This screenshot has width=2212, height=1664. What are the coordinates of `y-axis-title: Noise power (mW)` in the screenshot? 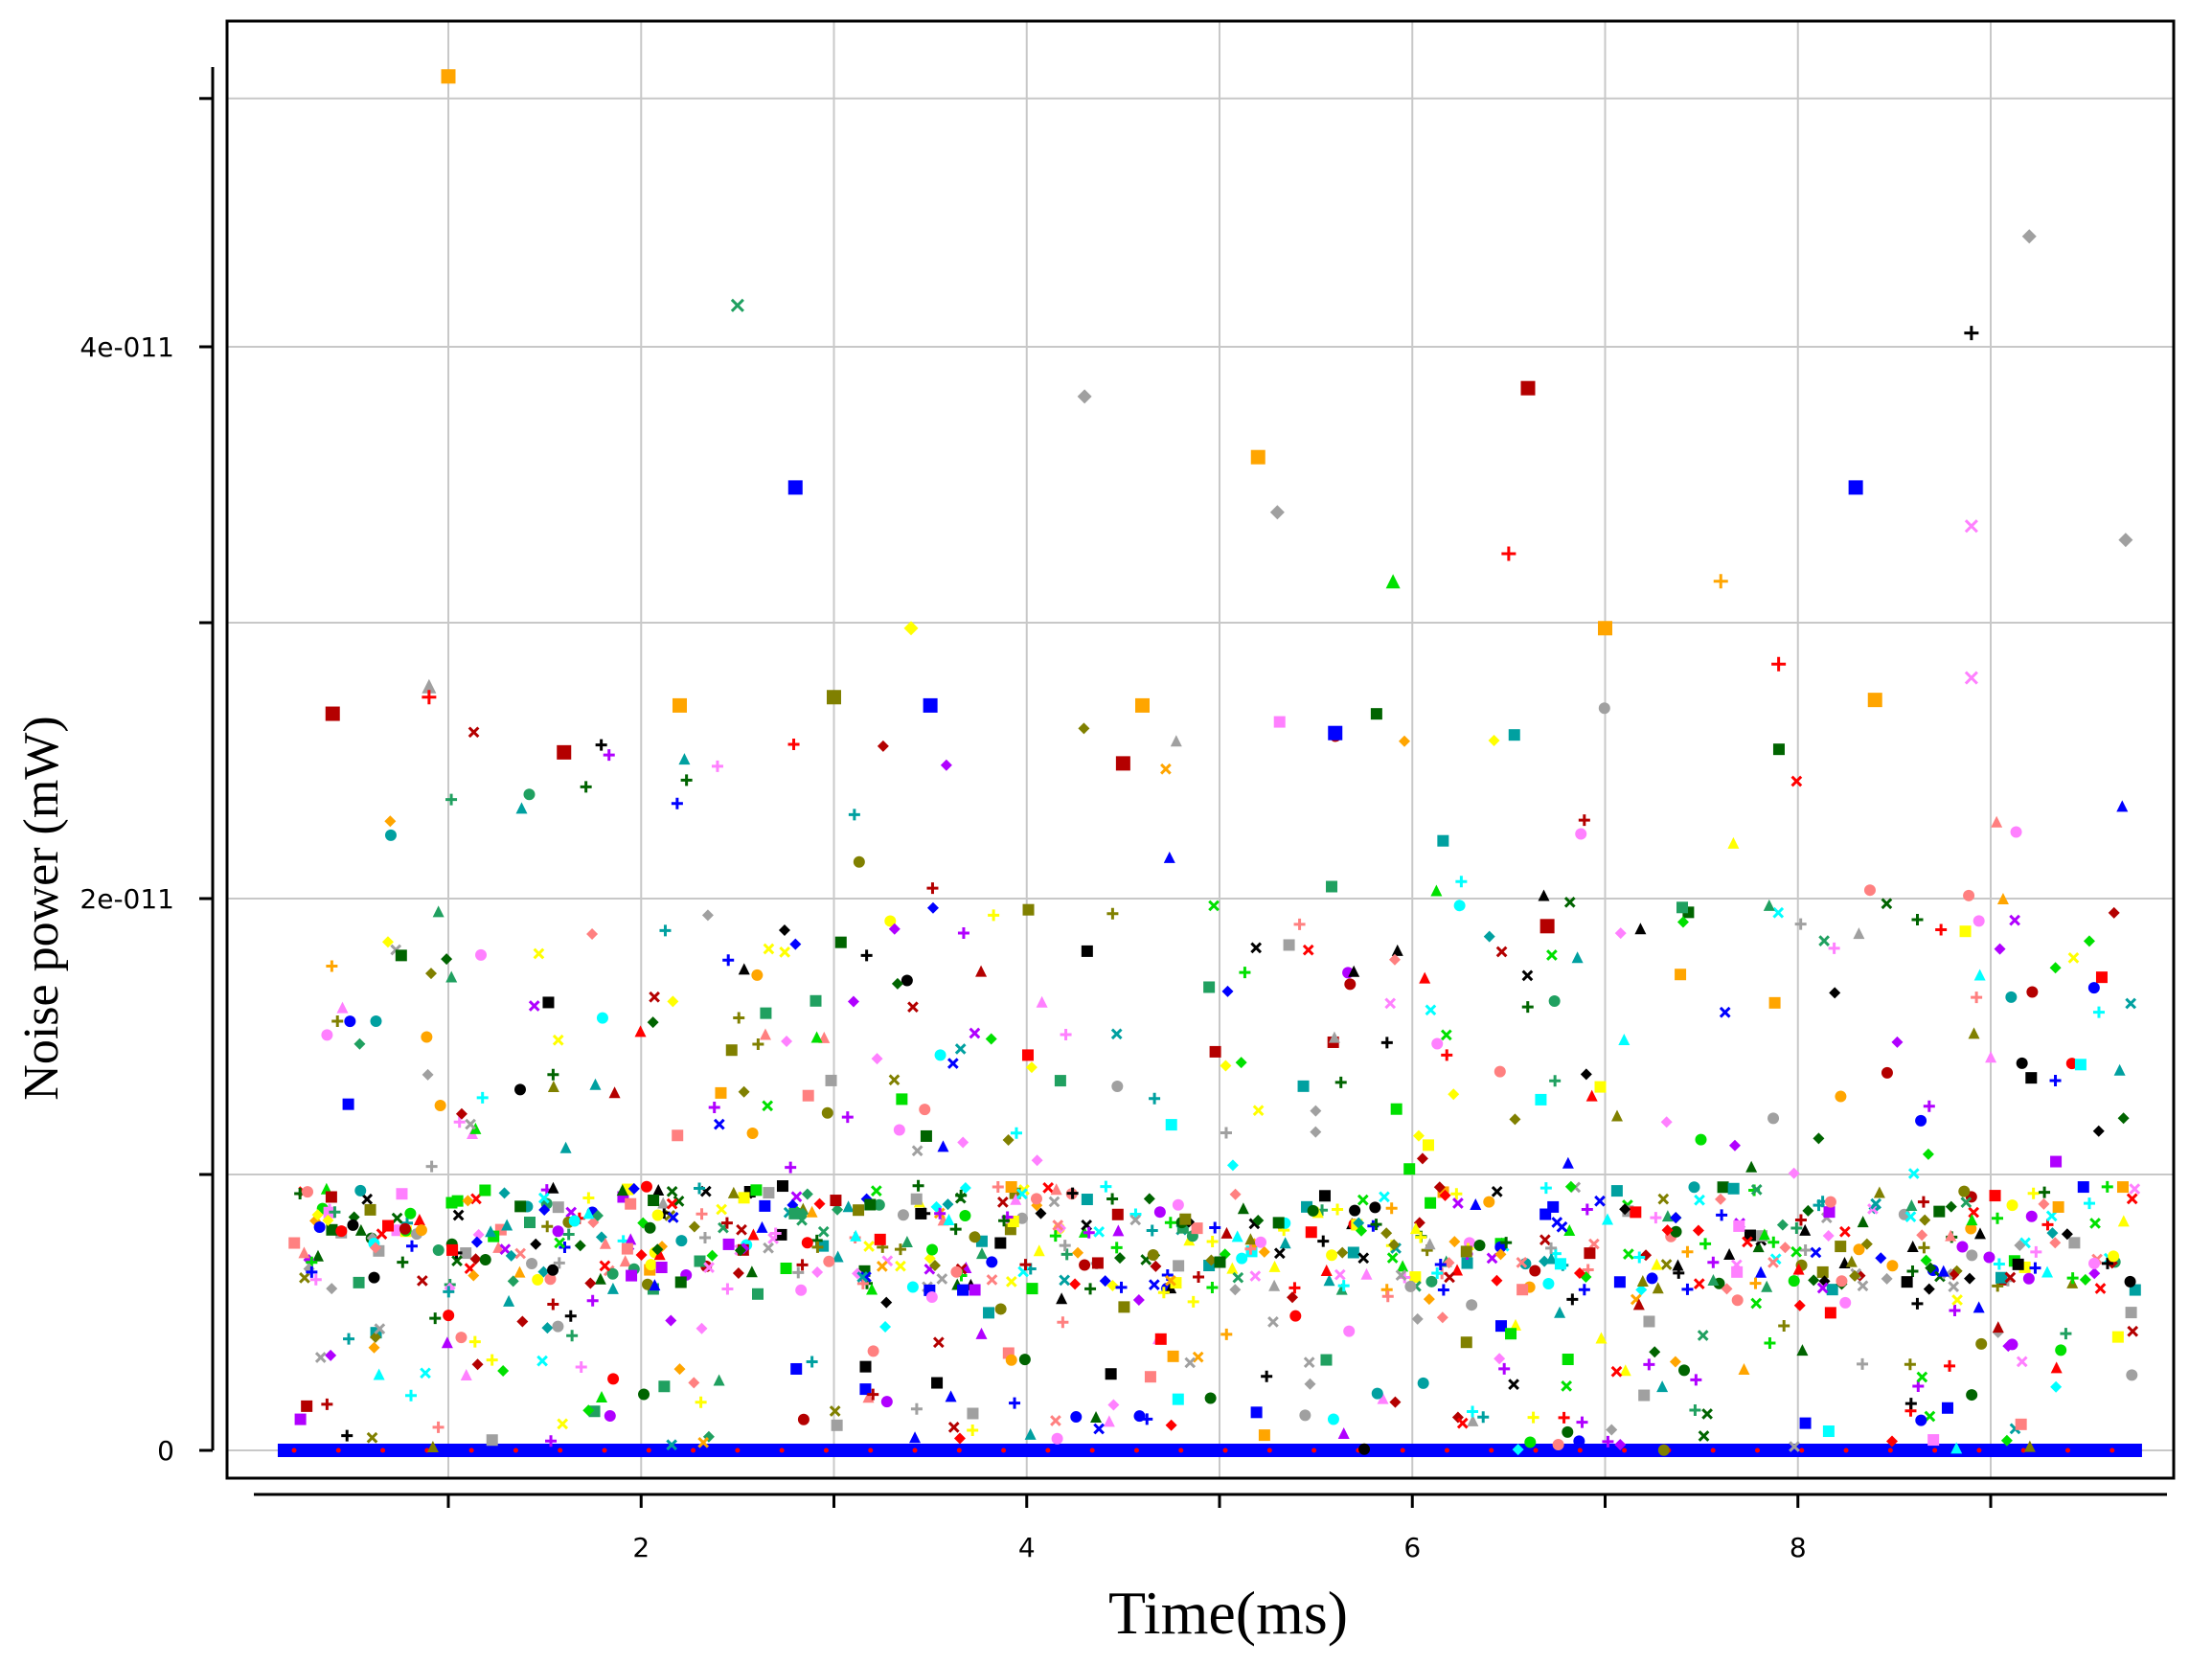 It's located at (41, 908).